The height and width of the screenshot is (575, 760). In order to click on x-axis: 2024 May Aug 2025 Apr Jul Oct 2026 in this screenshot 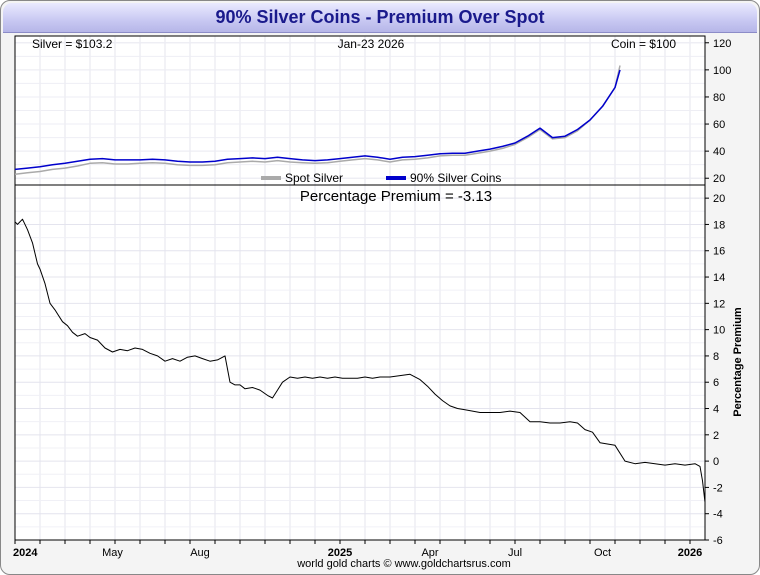, I will do `click(357, 549)`.